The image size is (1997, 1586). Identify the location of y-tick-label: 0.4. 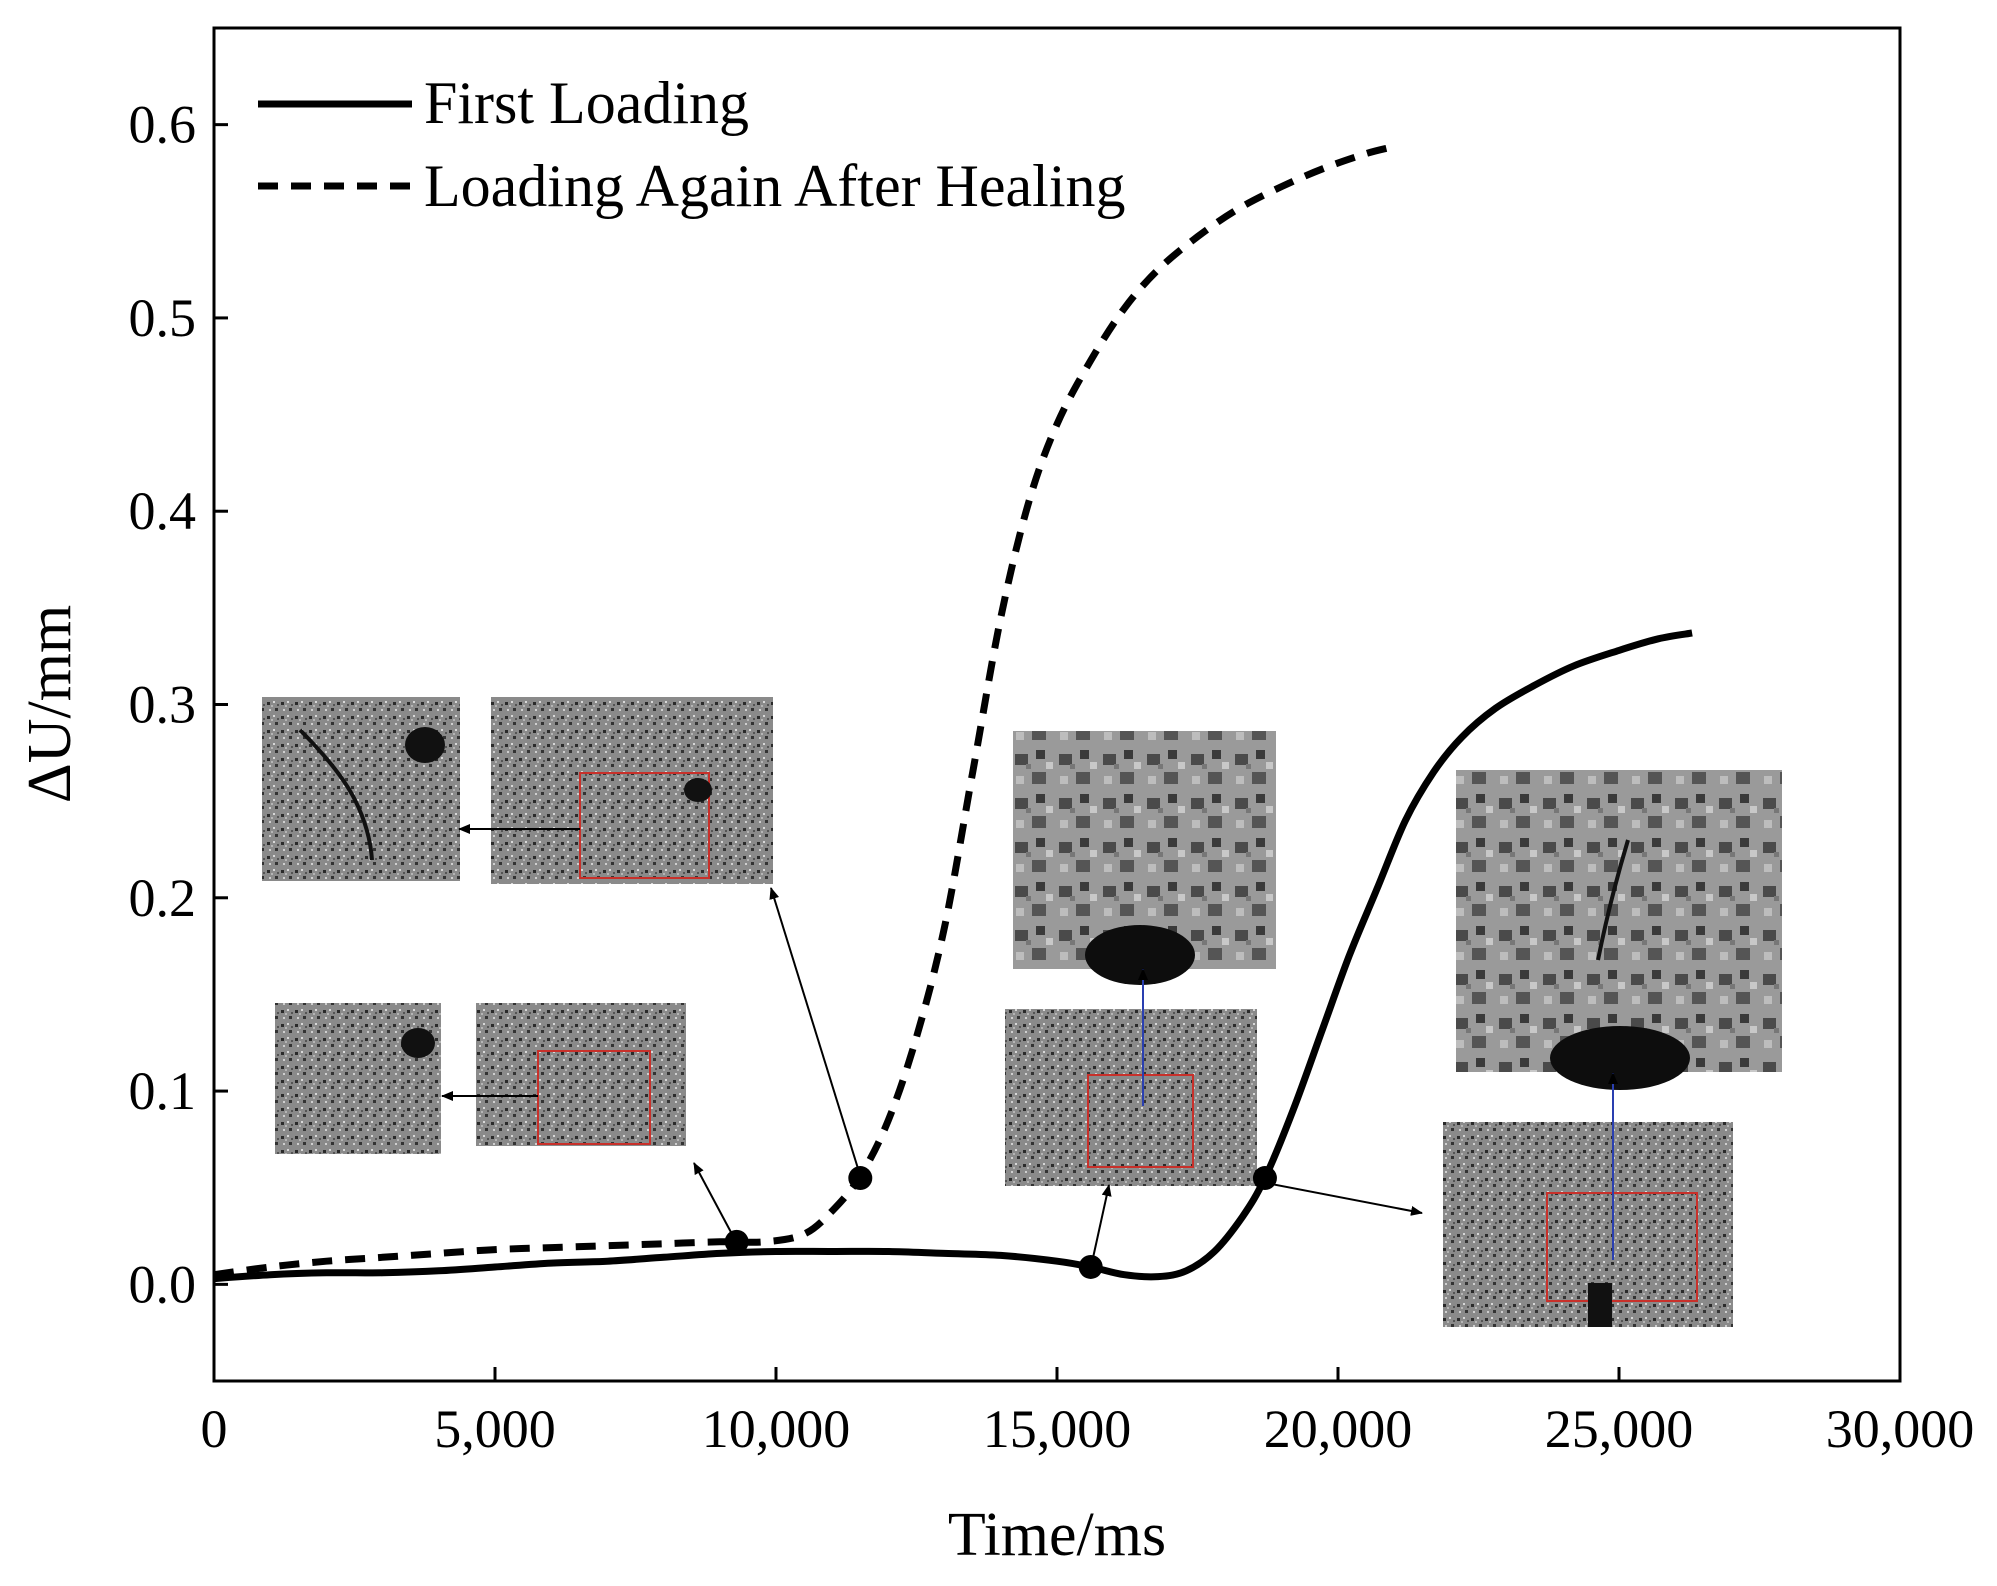
(163, 511).